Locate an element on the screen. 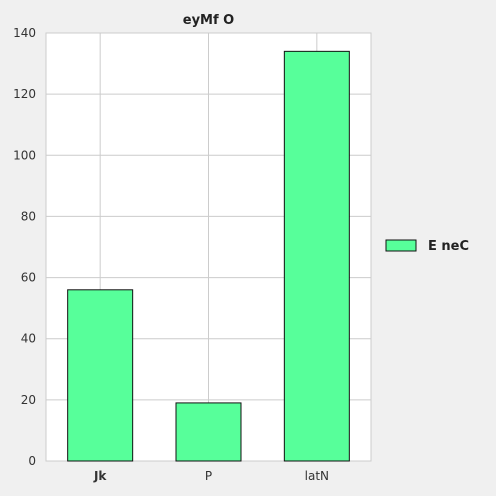 This screenshot has height=496, width=496. x-tick-label: P is located at coordinates (208, 476).